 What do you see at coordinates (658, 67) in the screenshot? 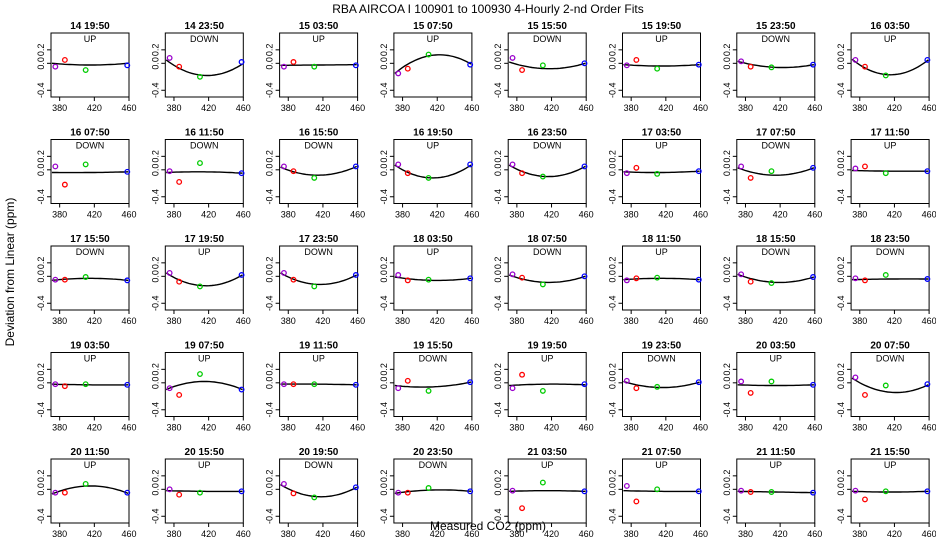
I see `panel: 15 19:50 UP 380 420 460 -0.4 0.00.2` at bounding box center [658, 67].